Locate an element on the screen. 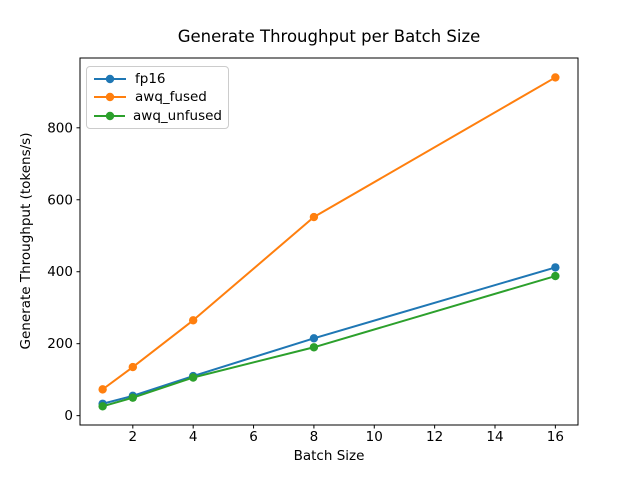  x-tick-label: 12 is located at coordinates (434, 437).